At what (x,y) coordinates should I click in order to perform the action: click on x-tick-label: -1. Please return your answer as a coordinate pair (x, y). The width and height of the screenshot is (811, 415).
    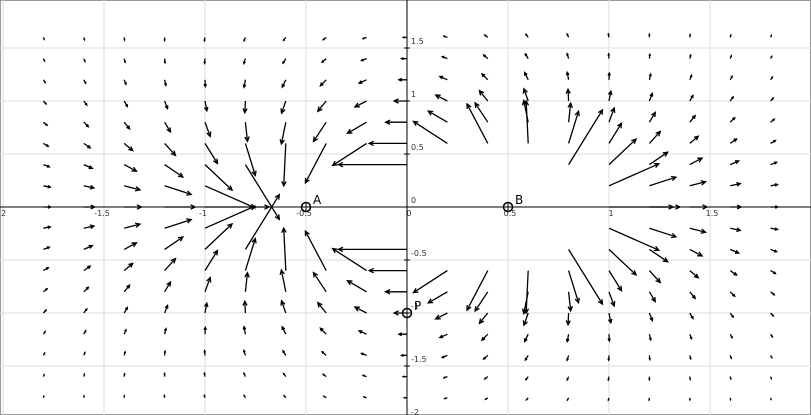
    Looking at the image, I should click on (203, 213).